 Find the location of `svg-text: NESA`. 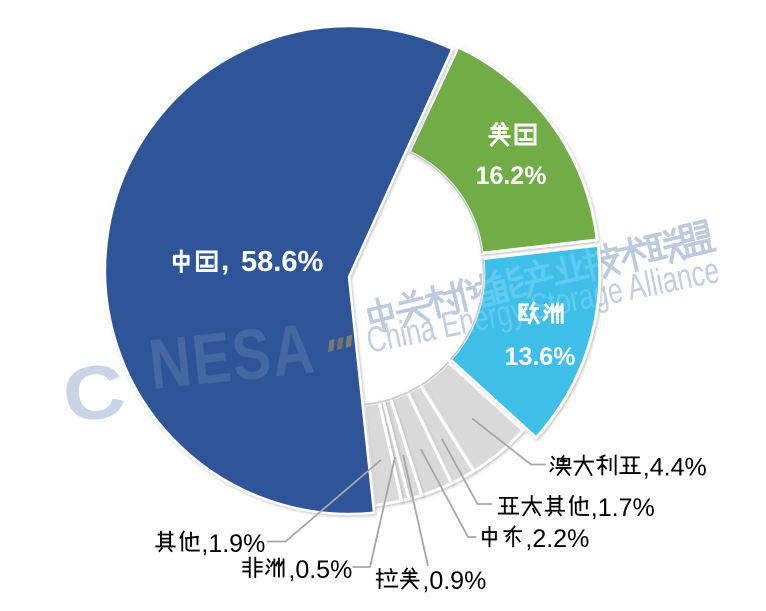

svg-text: NESA is located at coordinates (232, 357).